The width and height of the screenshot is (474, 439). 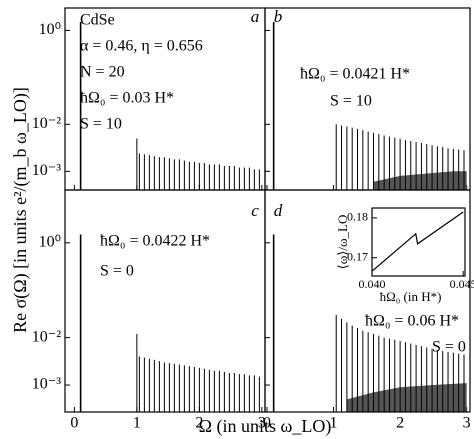 I want to click on panel-frame, so click(x=418, y=242).